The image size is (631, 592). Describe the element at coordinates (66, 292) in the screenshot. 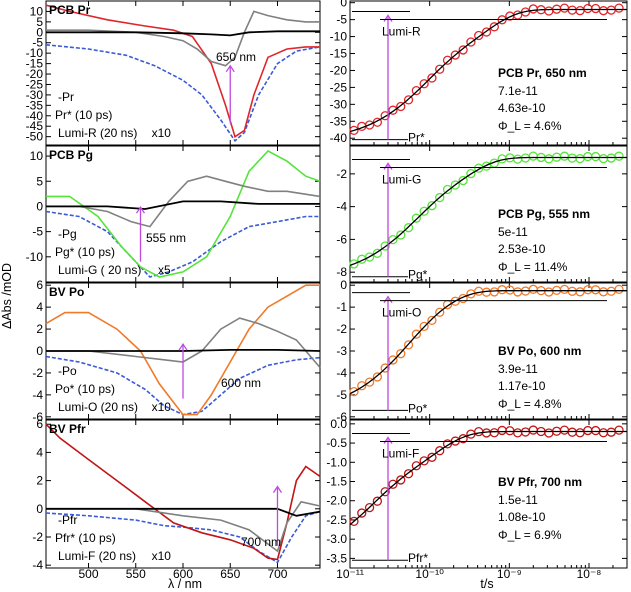

I see `panel-title: BV Po` at that location.